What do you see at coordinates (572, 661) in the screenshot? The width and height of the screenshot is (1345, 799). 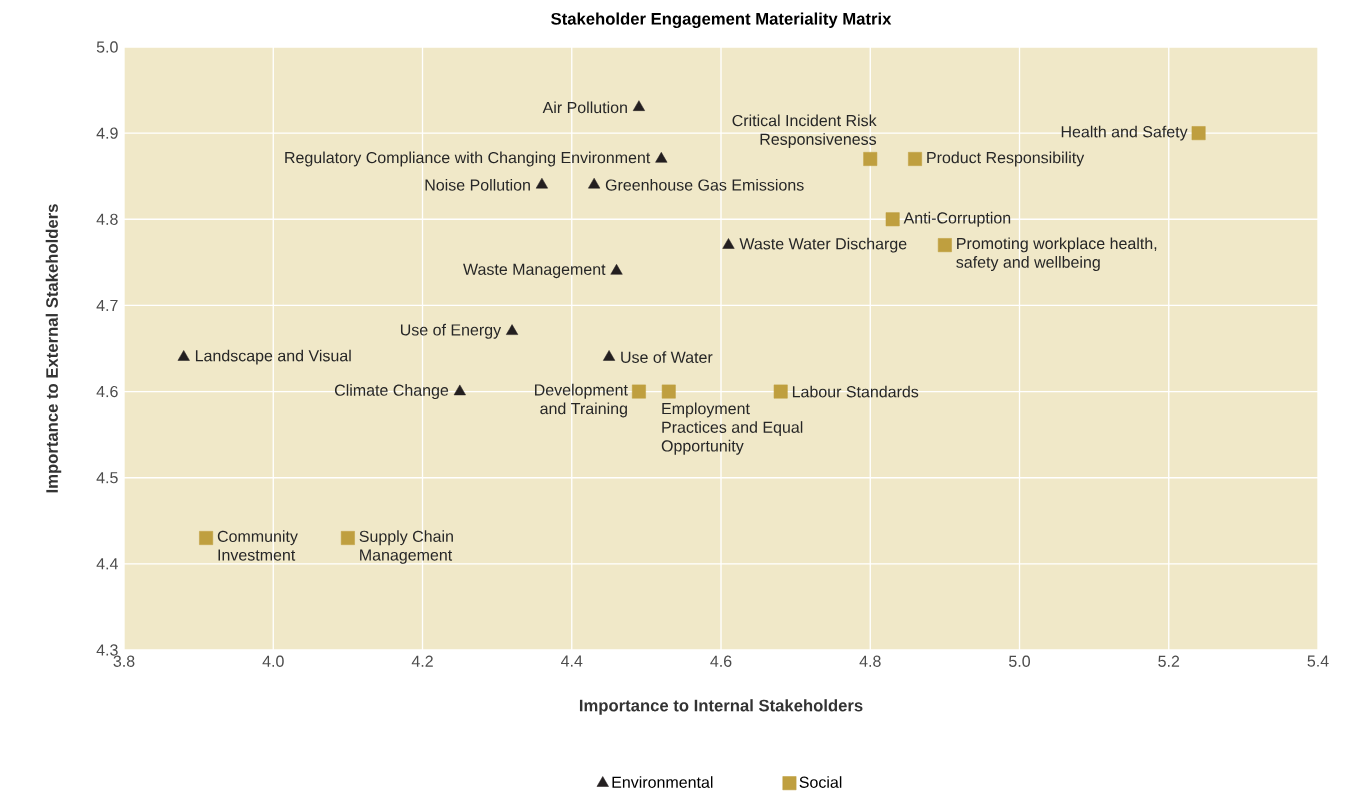 I see `x-tick-label: 4.4` at bounding box center [572, 661].